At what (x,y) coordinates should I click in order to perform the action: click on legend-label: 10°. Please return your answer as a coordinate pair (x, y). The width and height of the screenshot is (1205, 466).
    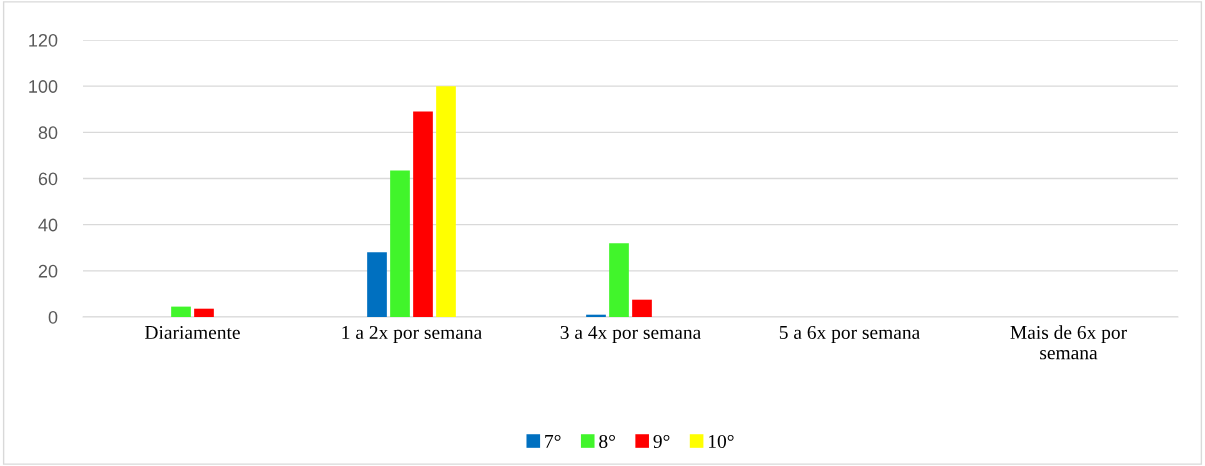
    Looking at the image, I should click on (721, 441).